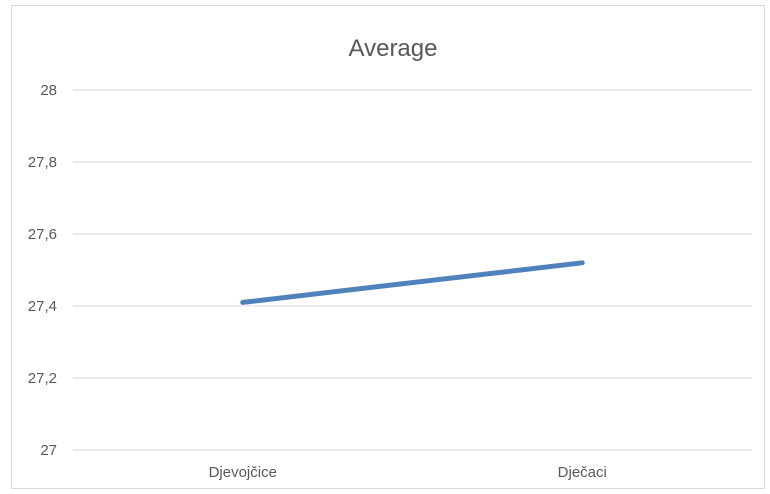 Image resolution: width=770 pixels, height=494 pixels. Describe the element at coordinates (243, 472) in the screenshot. I see `x-tick-label: Djevojčice` at that location.